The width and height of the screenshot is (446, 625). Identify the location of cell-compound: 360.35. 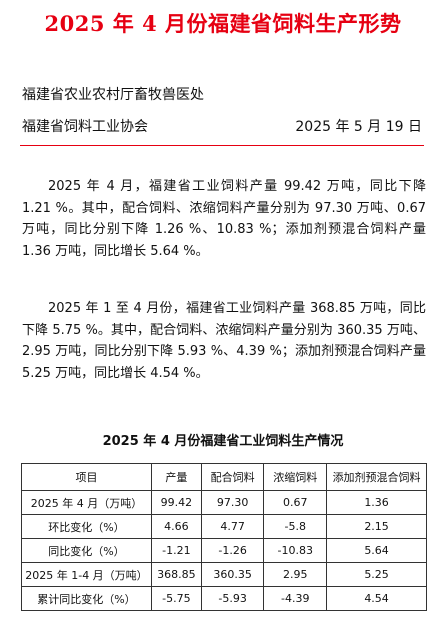
(232, 574).